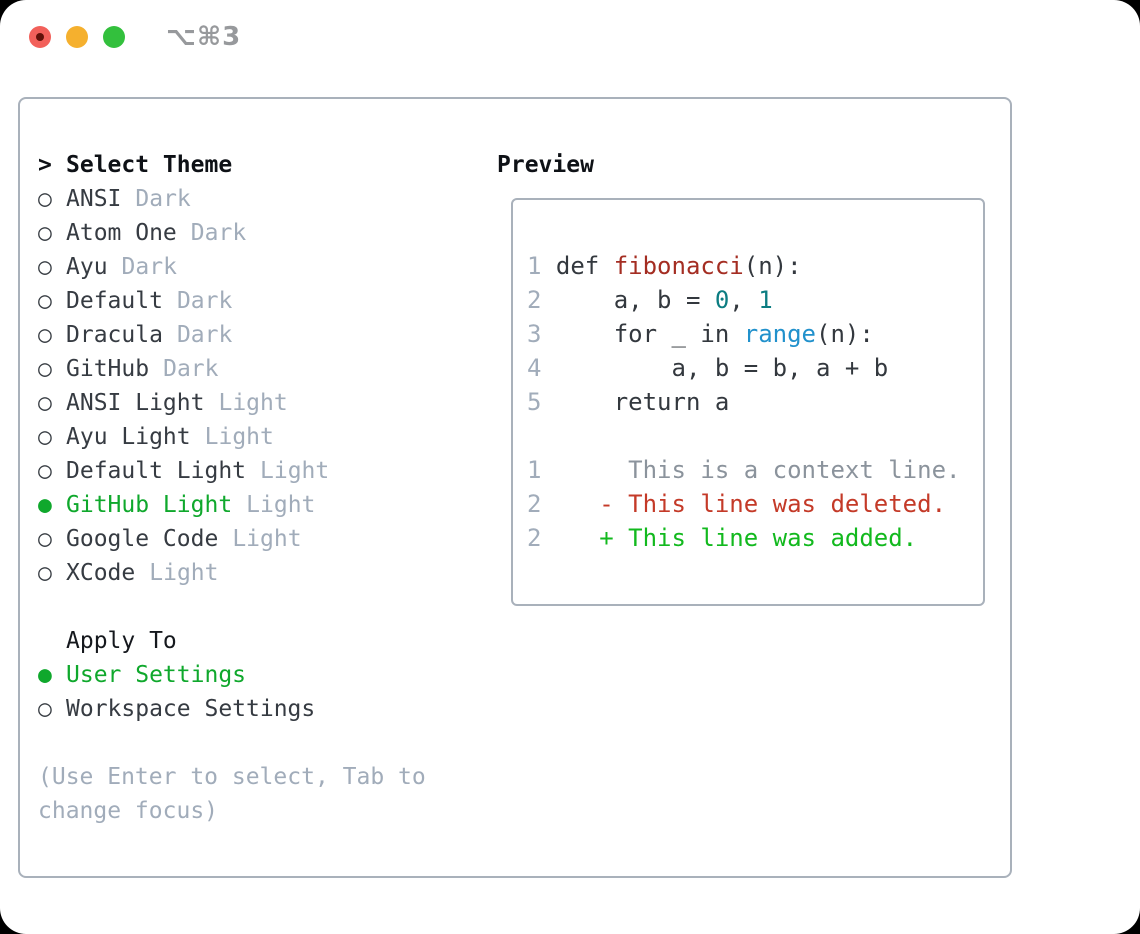 This screenshot has width=1140, height=934. I want to click on context-text: This is a context line., so click(751, 470).